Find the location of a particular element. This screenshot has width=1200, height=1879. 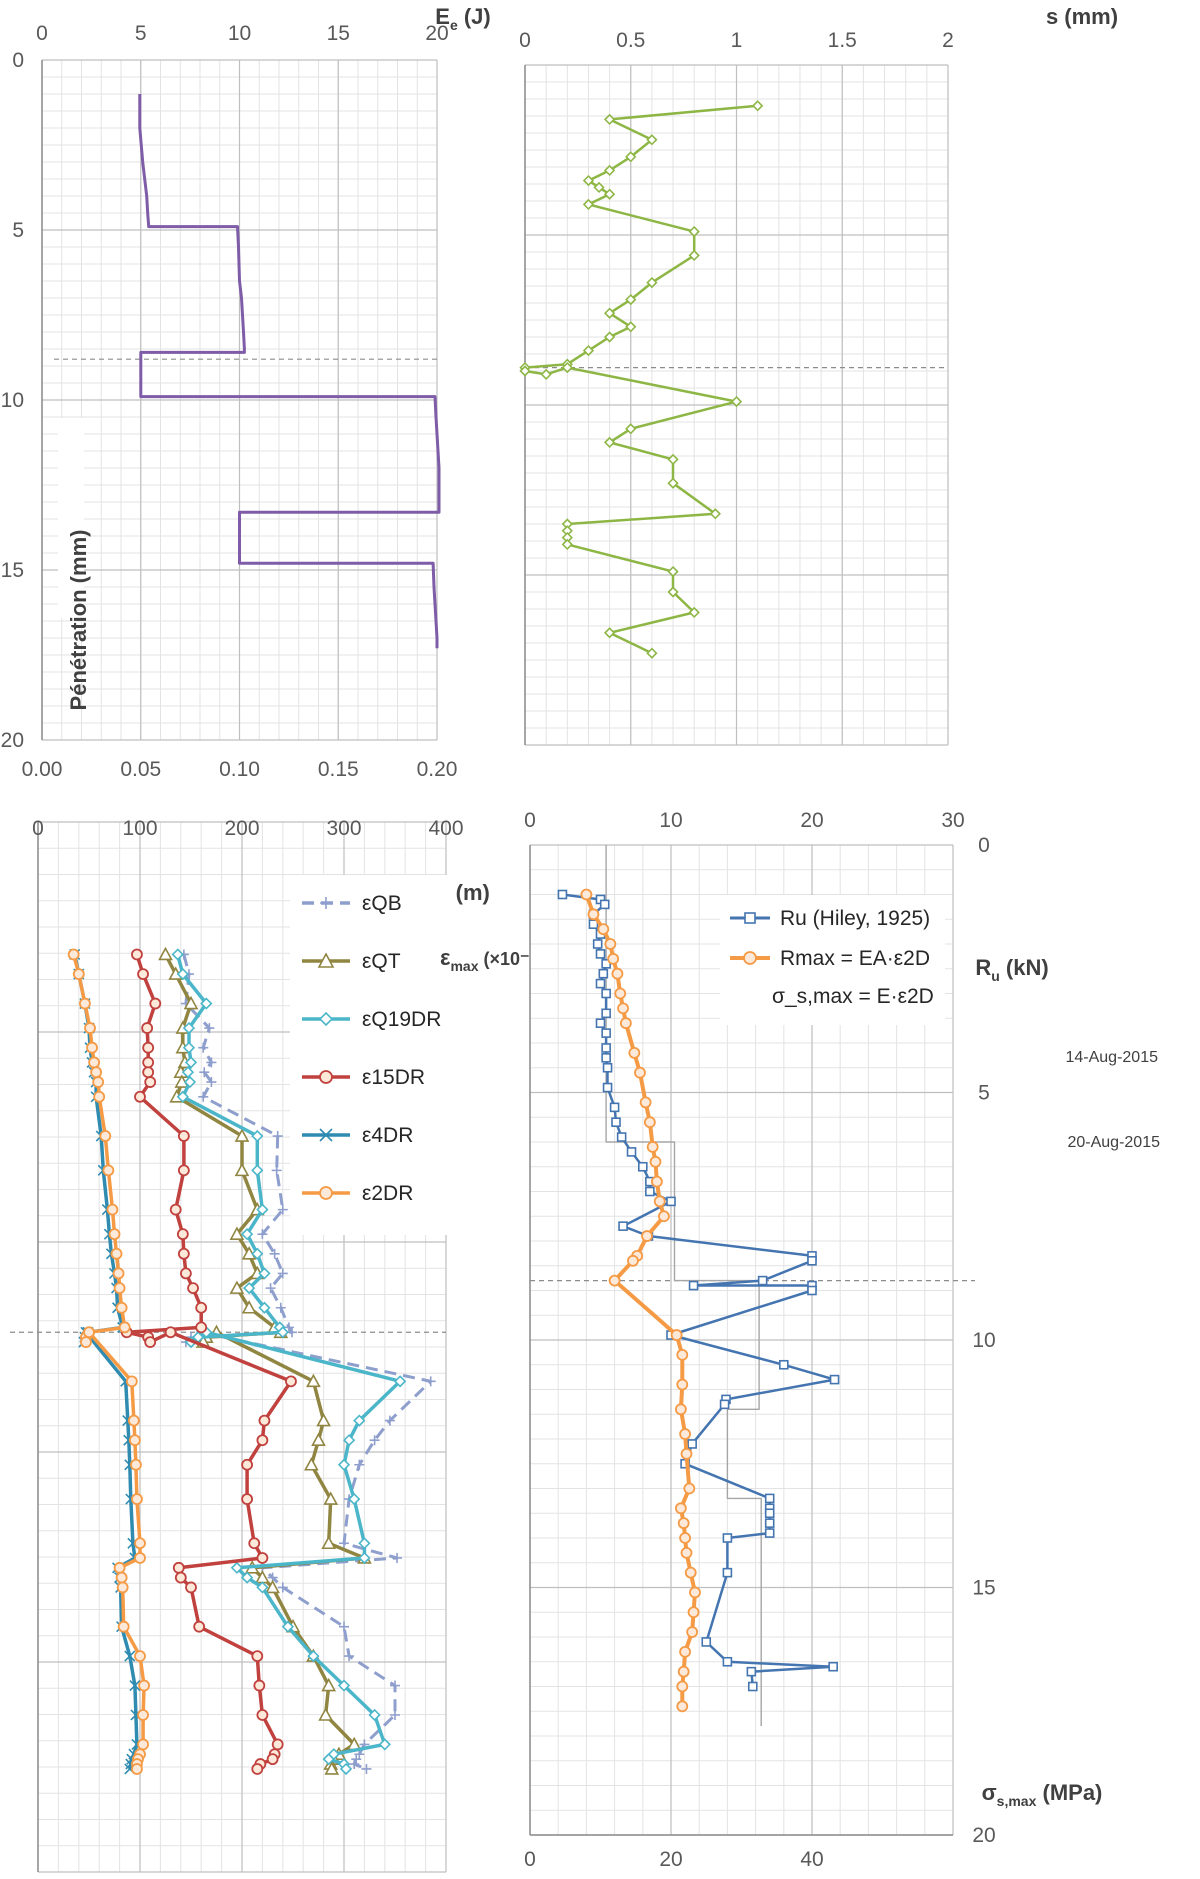

penetration-left-tick-label: 20 is located at coordinates (12, 740).